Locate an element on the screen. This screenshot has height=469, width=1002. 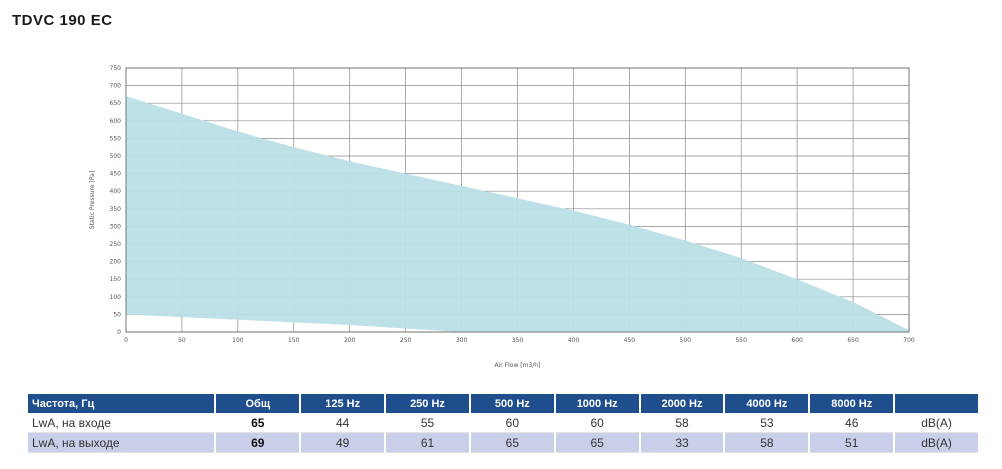
y-tick-label: 400 is located at coordinates (116, 191).